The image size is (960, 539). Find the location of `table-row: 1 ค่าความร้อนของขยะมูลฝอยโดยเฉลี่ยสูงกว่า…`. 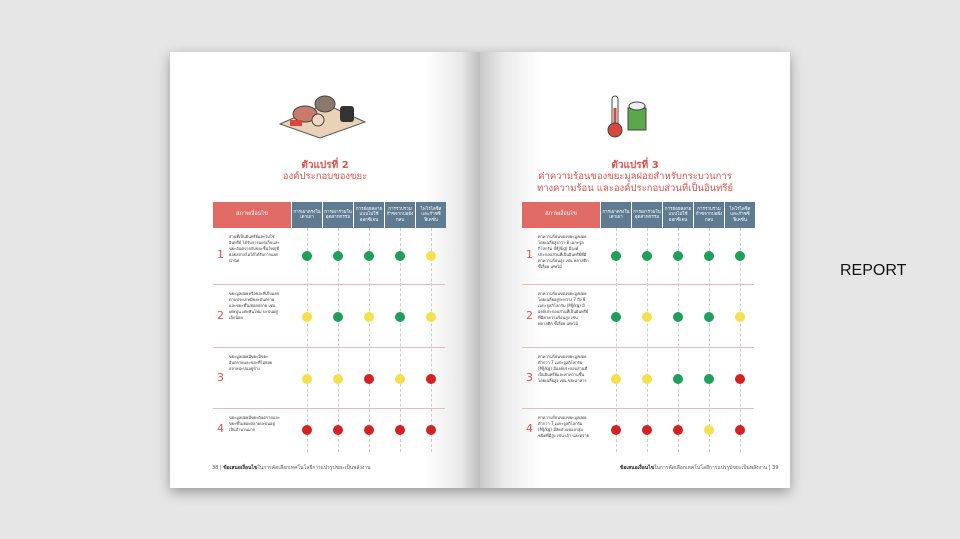

table-row: 1 ค่าความร้อนของขยะมูลฝอยโดยเฉลี่ยสูงกว่า… is located at coordinates (638, 256).